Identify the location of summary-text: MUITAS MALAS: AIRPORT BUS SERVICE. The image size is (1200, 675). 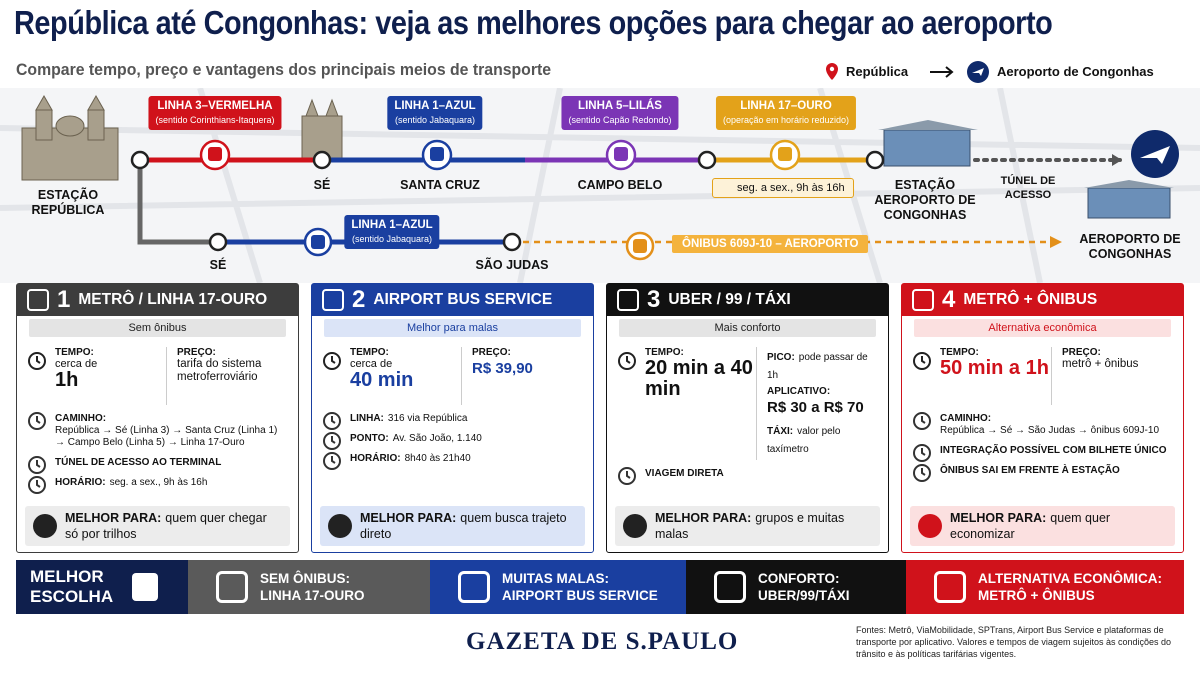
(580, 587).